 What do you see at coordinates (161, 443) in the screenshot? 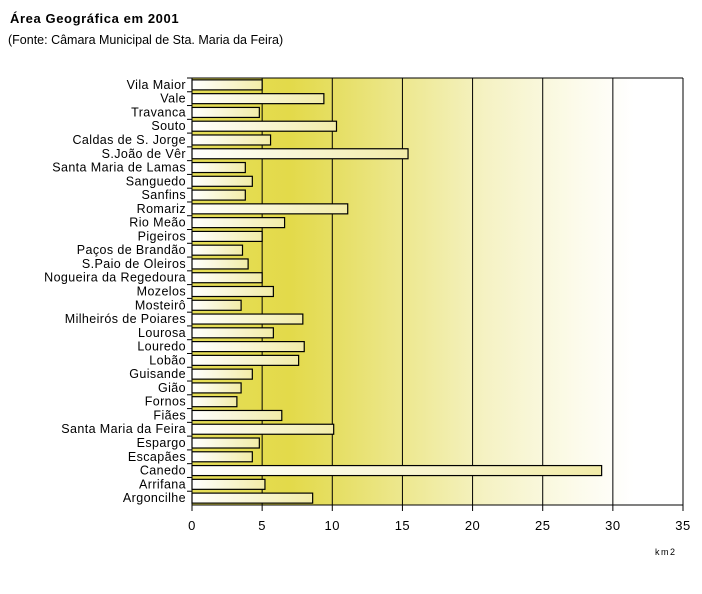
I see `category-label: Espargo` at bounding box center [161, 443].